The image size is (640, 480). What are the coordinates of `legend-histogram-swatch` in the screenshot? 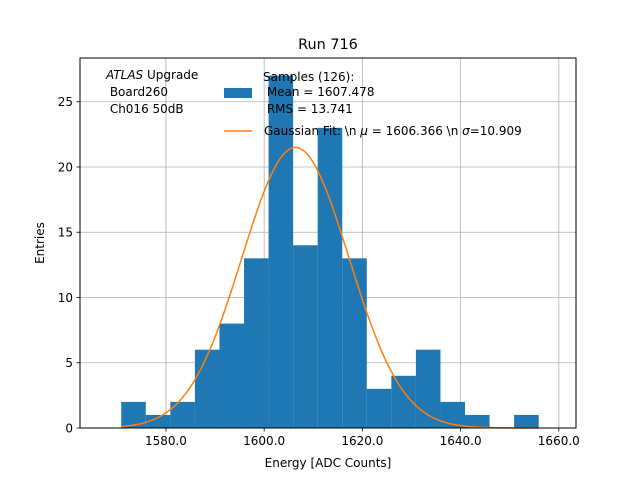 It's located at (238, 93).